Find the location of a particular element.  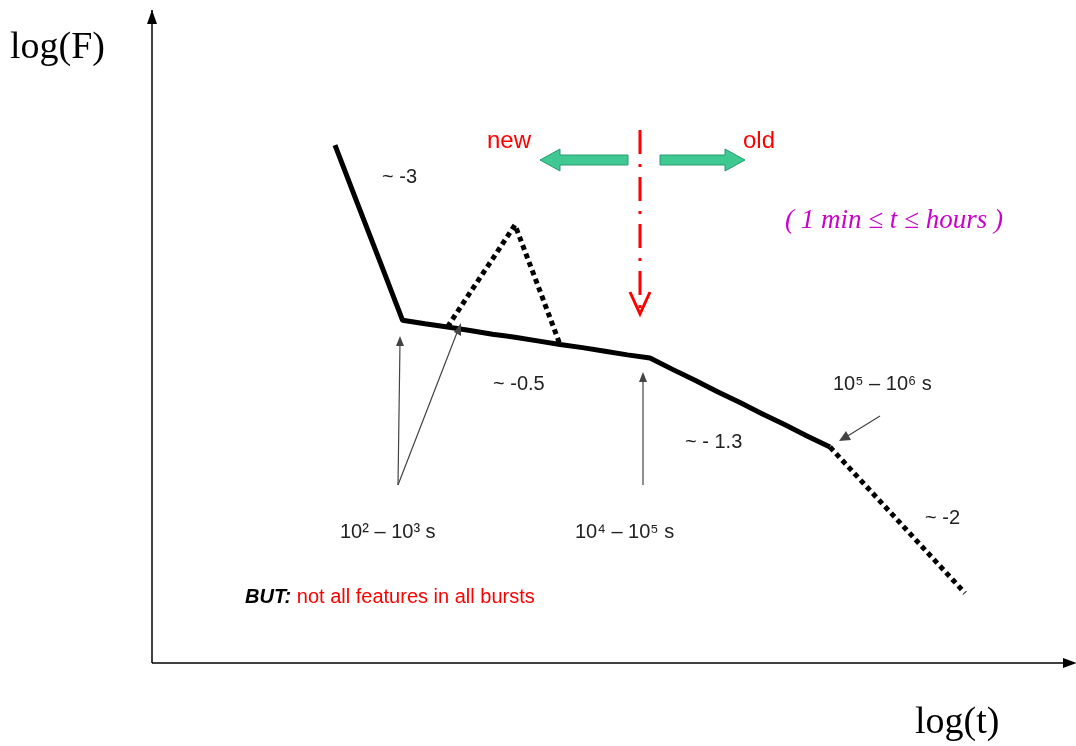

annotation: ~ -0.5 is located at coordinates (519, 383).